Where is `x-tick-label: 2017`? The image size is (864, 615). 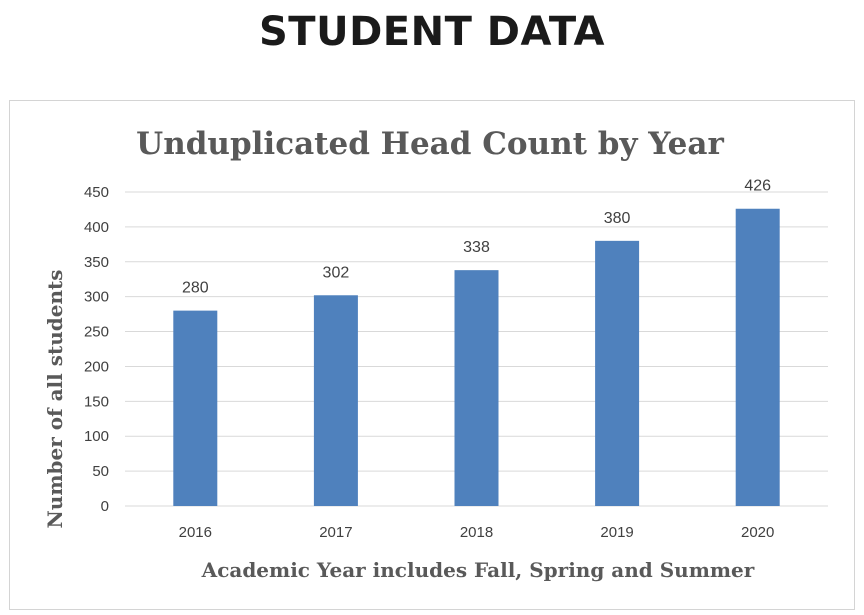
x-tick-label: 2017 is located at coordinates (335, 532).